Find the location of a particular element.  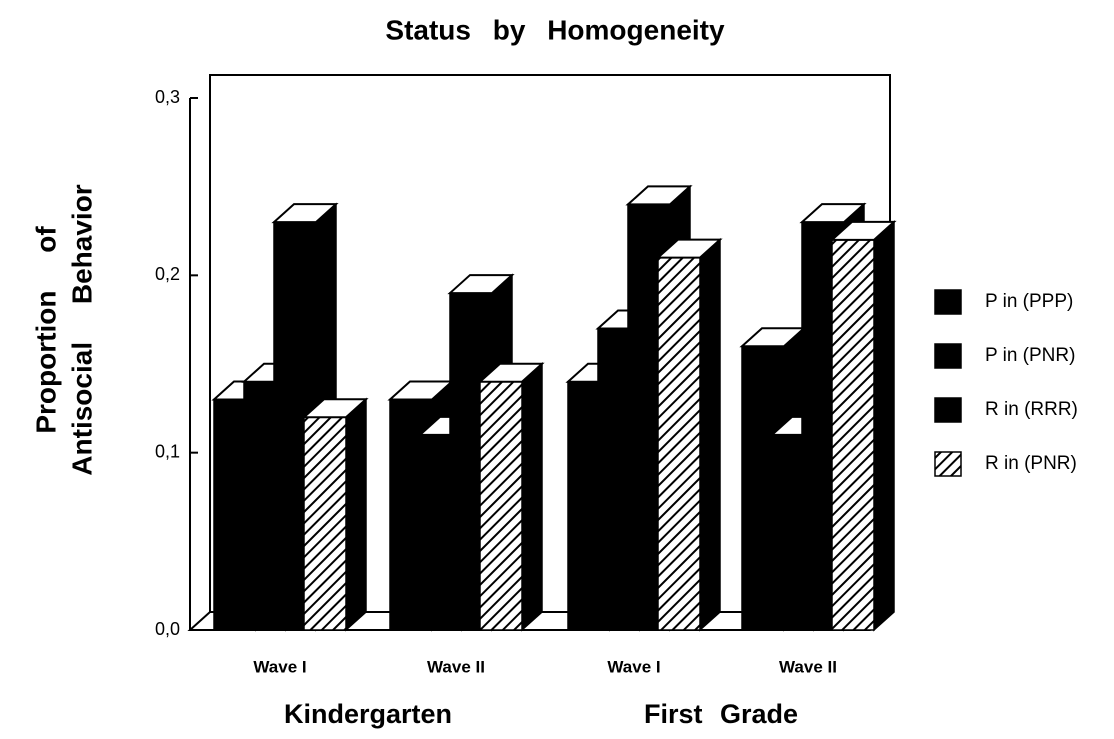

y-axis-label: Antisocial Behavior is located at coordinates (81, 330).